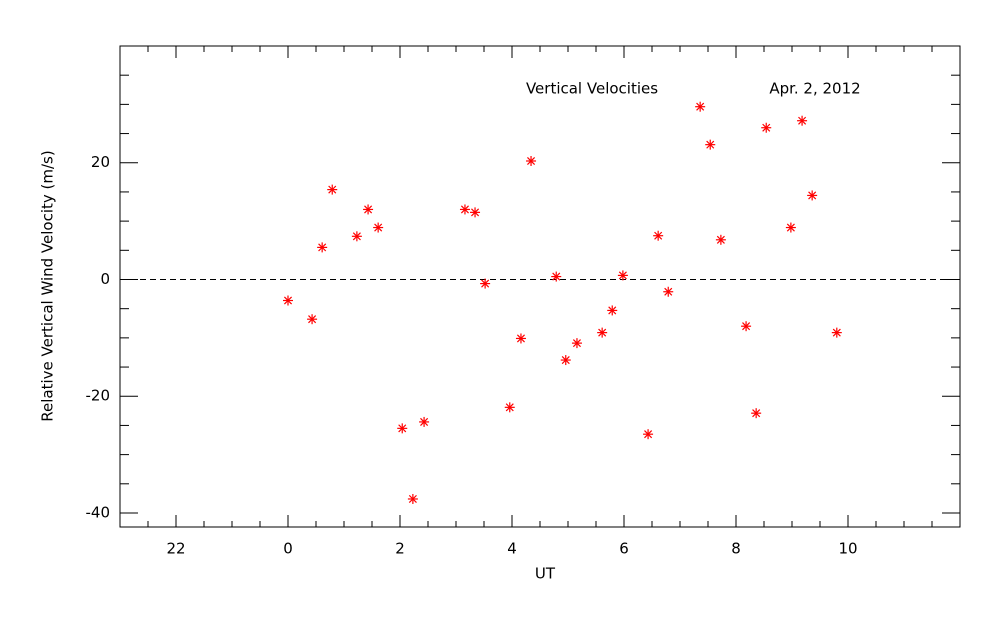  Describe the element at coordinates (175, 549) in the screenshot. I see `x-tick-label: 22` at that location.